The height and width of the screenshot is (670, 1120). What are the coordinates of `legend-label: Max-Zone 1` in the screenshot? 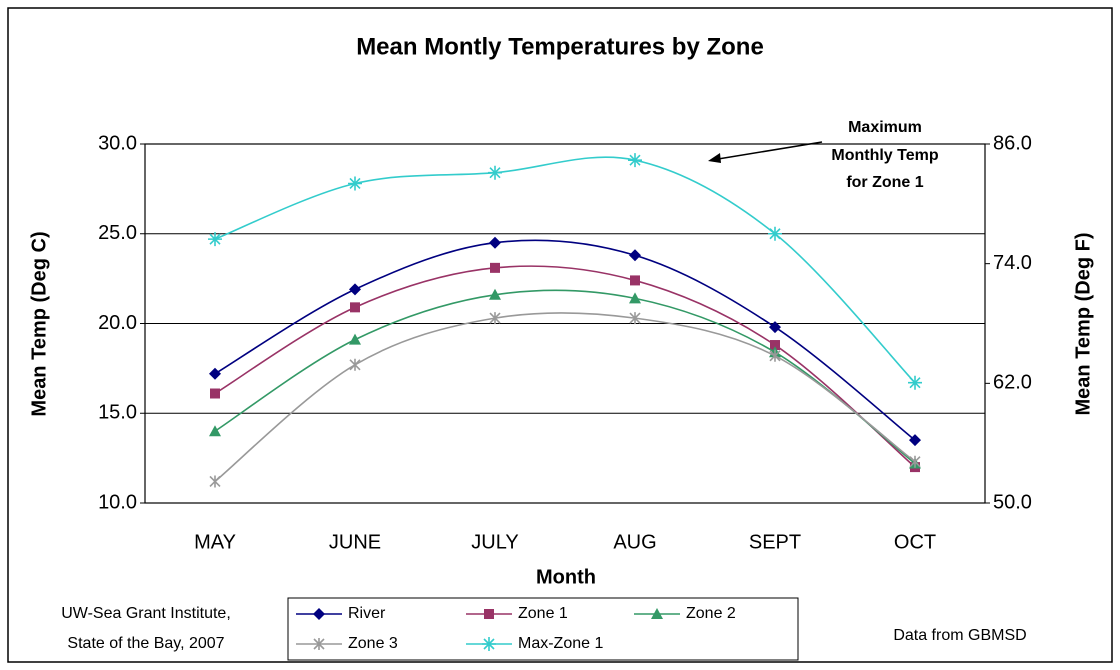 It's located at (560, 643).